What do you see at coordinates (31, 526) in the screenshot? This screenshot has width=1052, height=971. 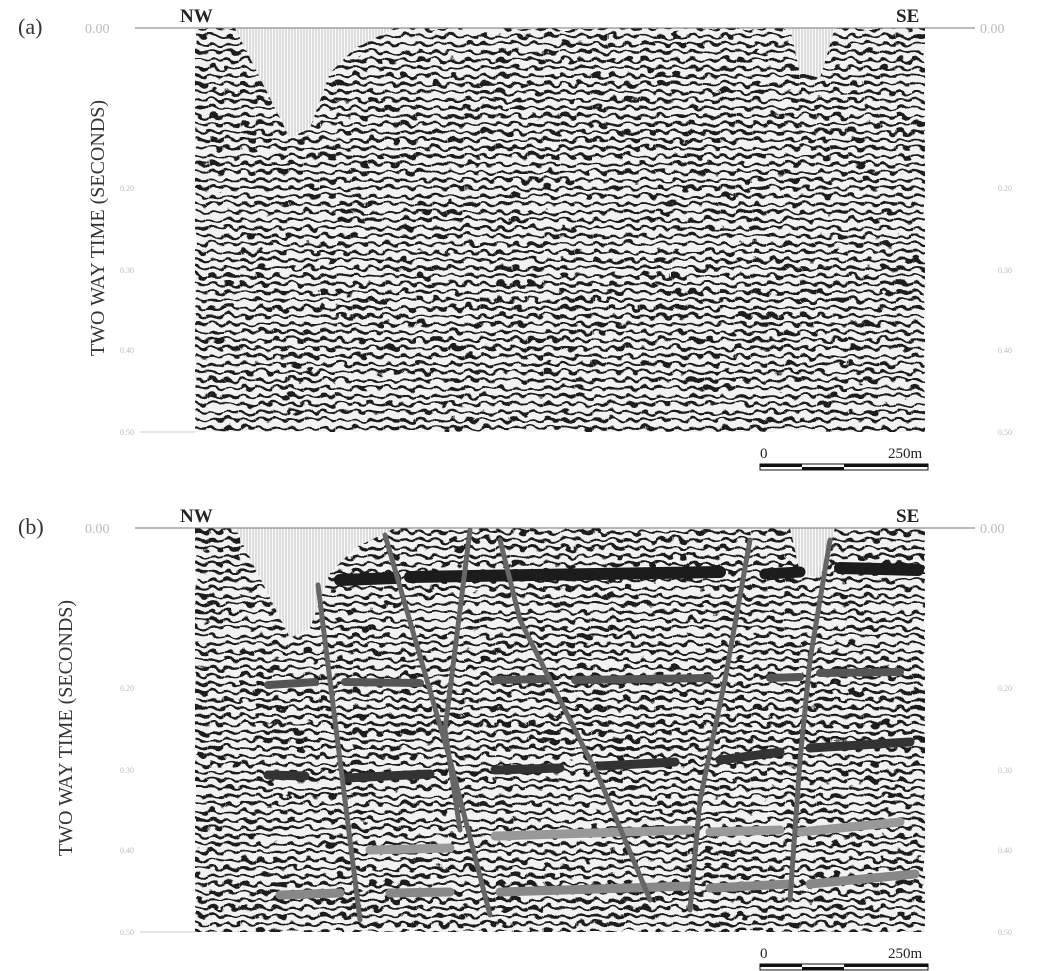 I see `panel-label: (b)` at bounding box center [31, 526].